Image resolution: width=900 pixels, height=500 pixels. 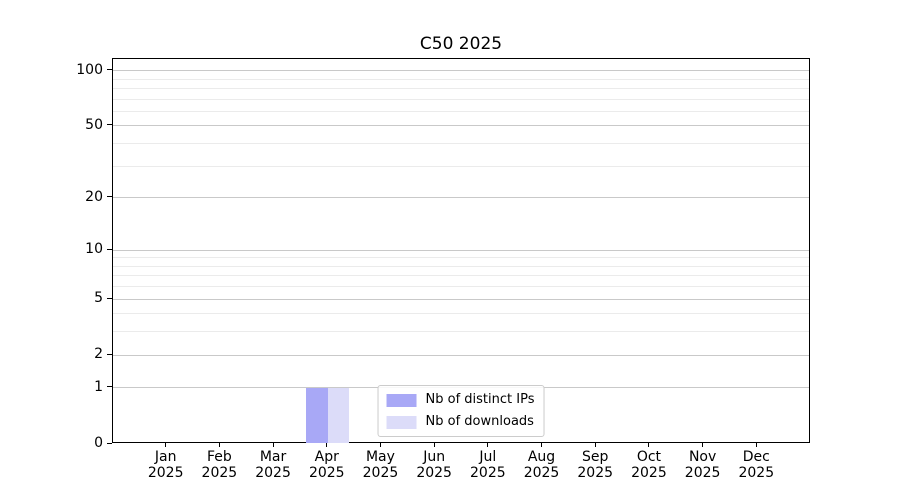 What do you see at coordinates (98, 298) in the screenshot?
I see `y-tick-label: 5` at bounding box center [98, 298].